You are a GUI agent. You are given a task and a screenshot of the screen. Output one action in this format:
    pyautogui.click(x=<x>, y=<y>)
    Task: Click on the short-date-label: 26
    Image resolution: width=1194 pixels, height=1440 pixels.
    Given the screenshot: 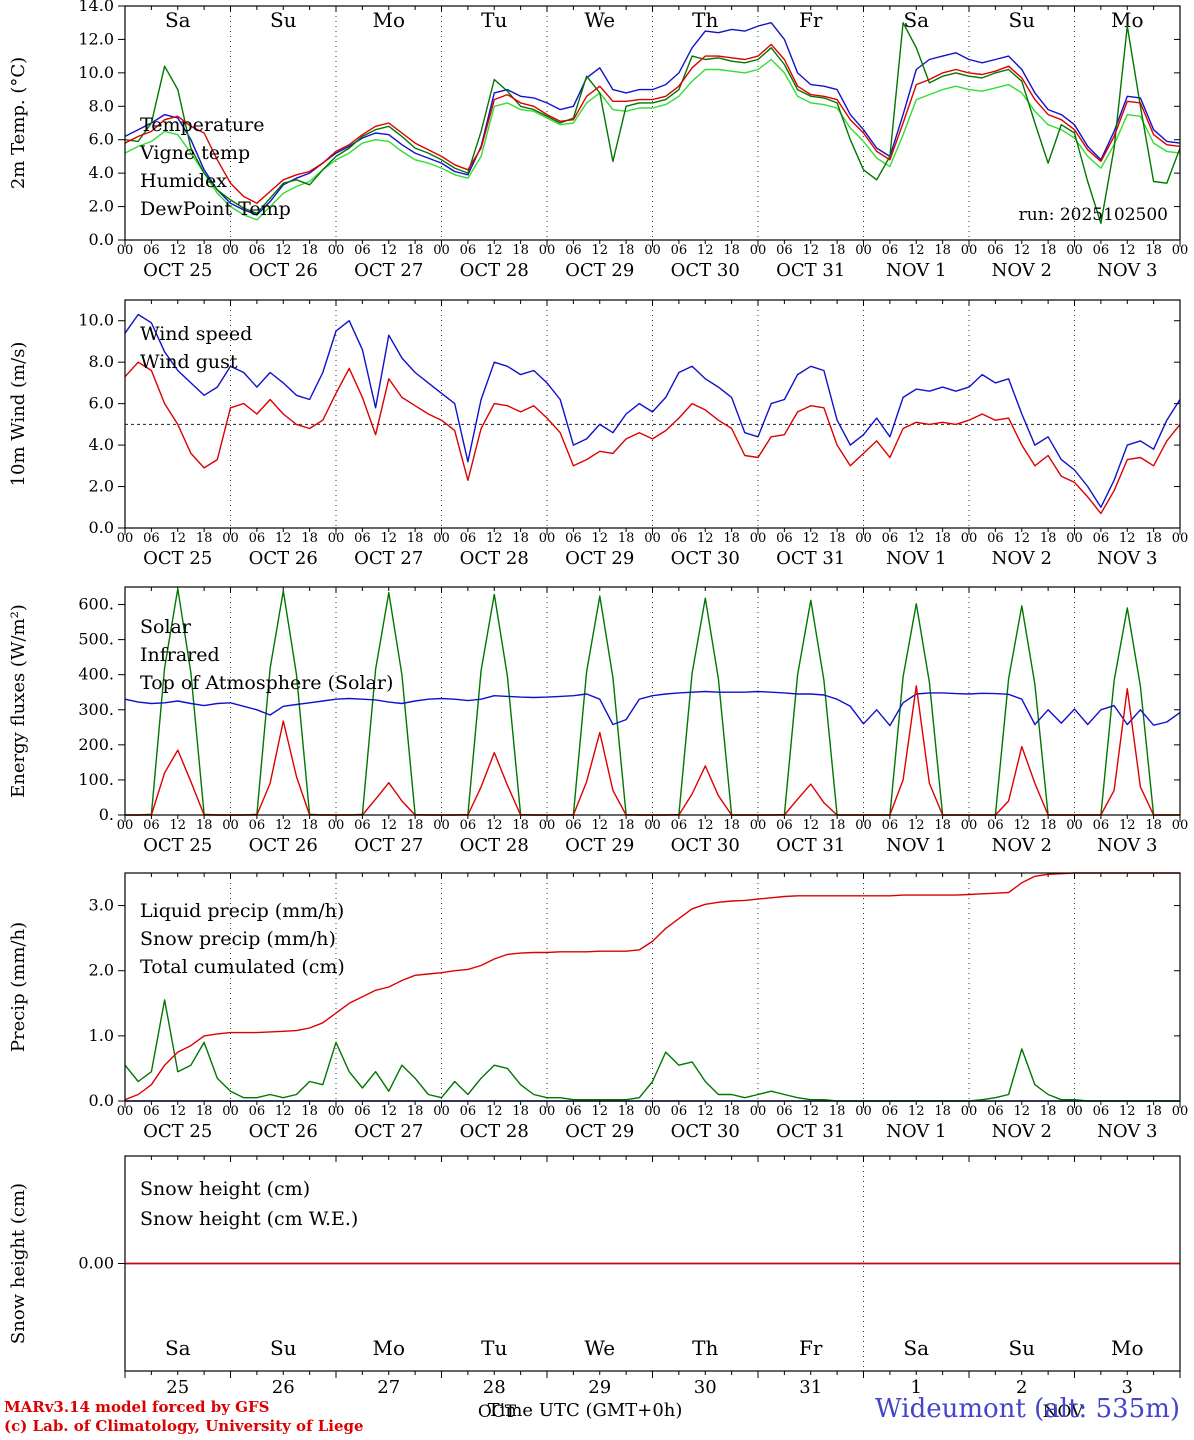 What is the action you would take?
    pyautogui.click(x=283, y=1387)
    